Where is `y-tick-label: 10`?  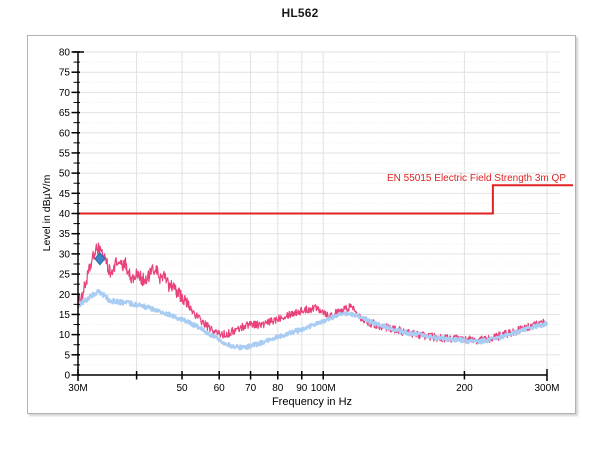
y-tick-label: 10 is located at coordinates (65, 335).